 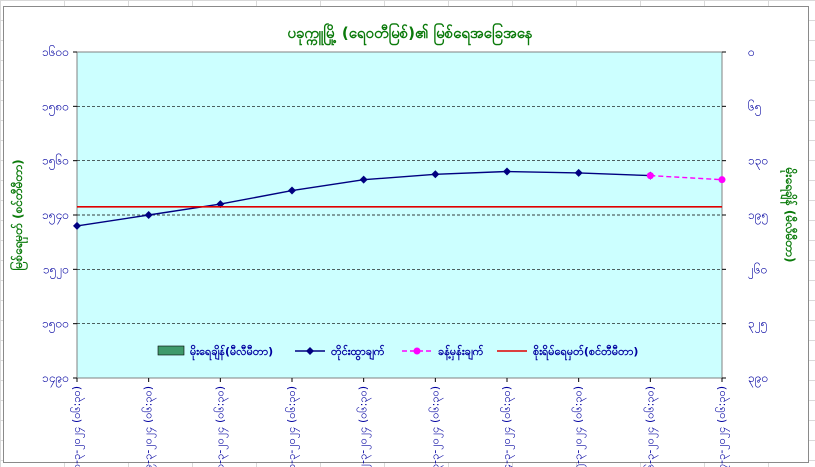 What do you see at coordinates (55, 216) in the screenshot?
I see `y-tick-label: ၁၅၄၀` at bounding box center [55, 216].